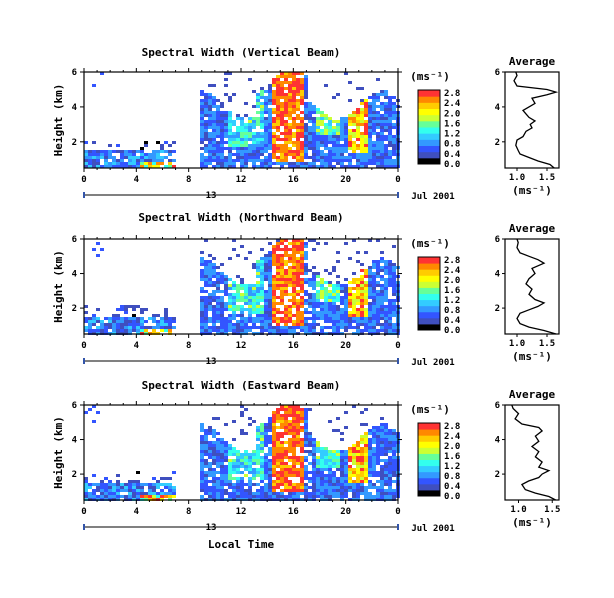 The width and height of the screenshot is (614, 598). What do you see at coordinates (188, 346) in the screenshot?
I see `x-tick-label: 8` at bounding box center [188, 346].